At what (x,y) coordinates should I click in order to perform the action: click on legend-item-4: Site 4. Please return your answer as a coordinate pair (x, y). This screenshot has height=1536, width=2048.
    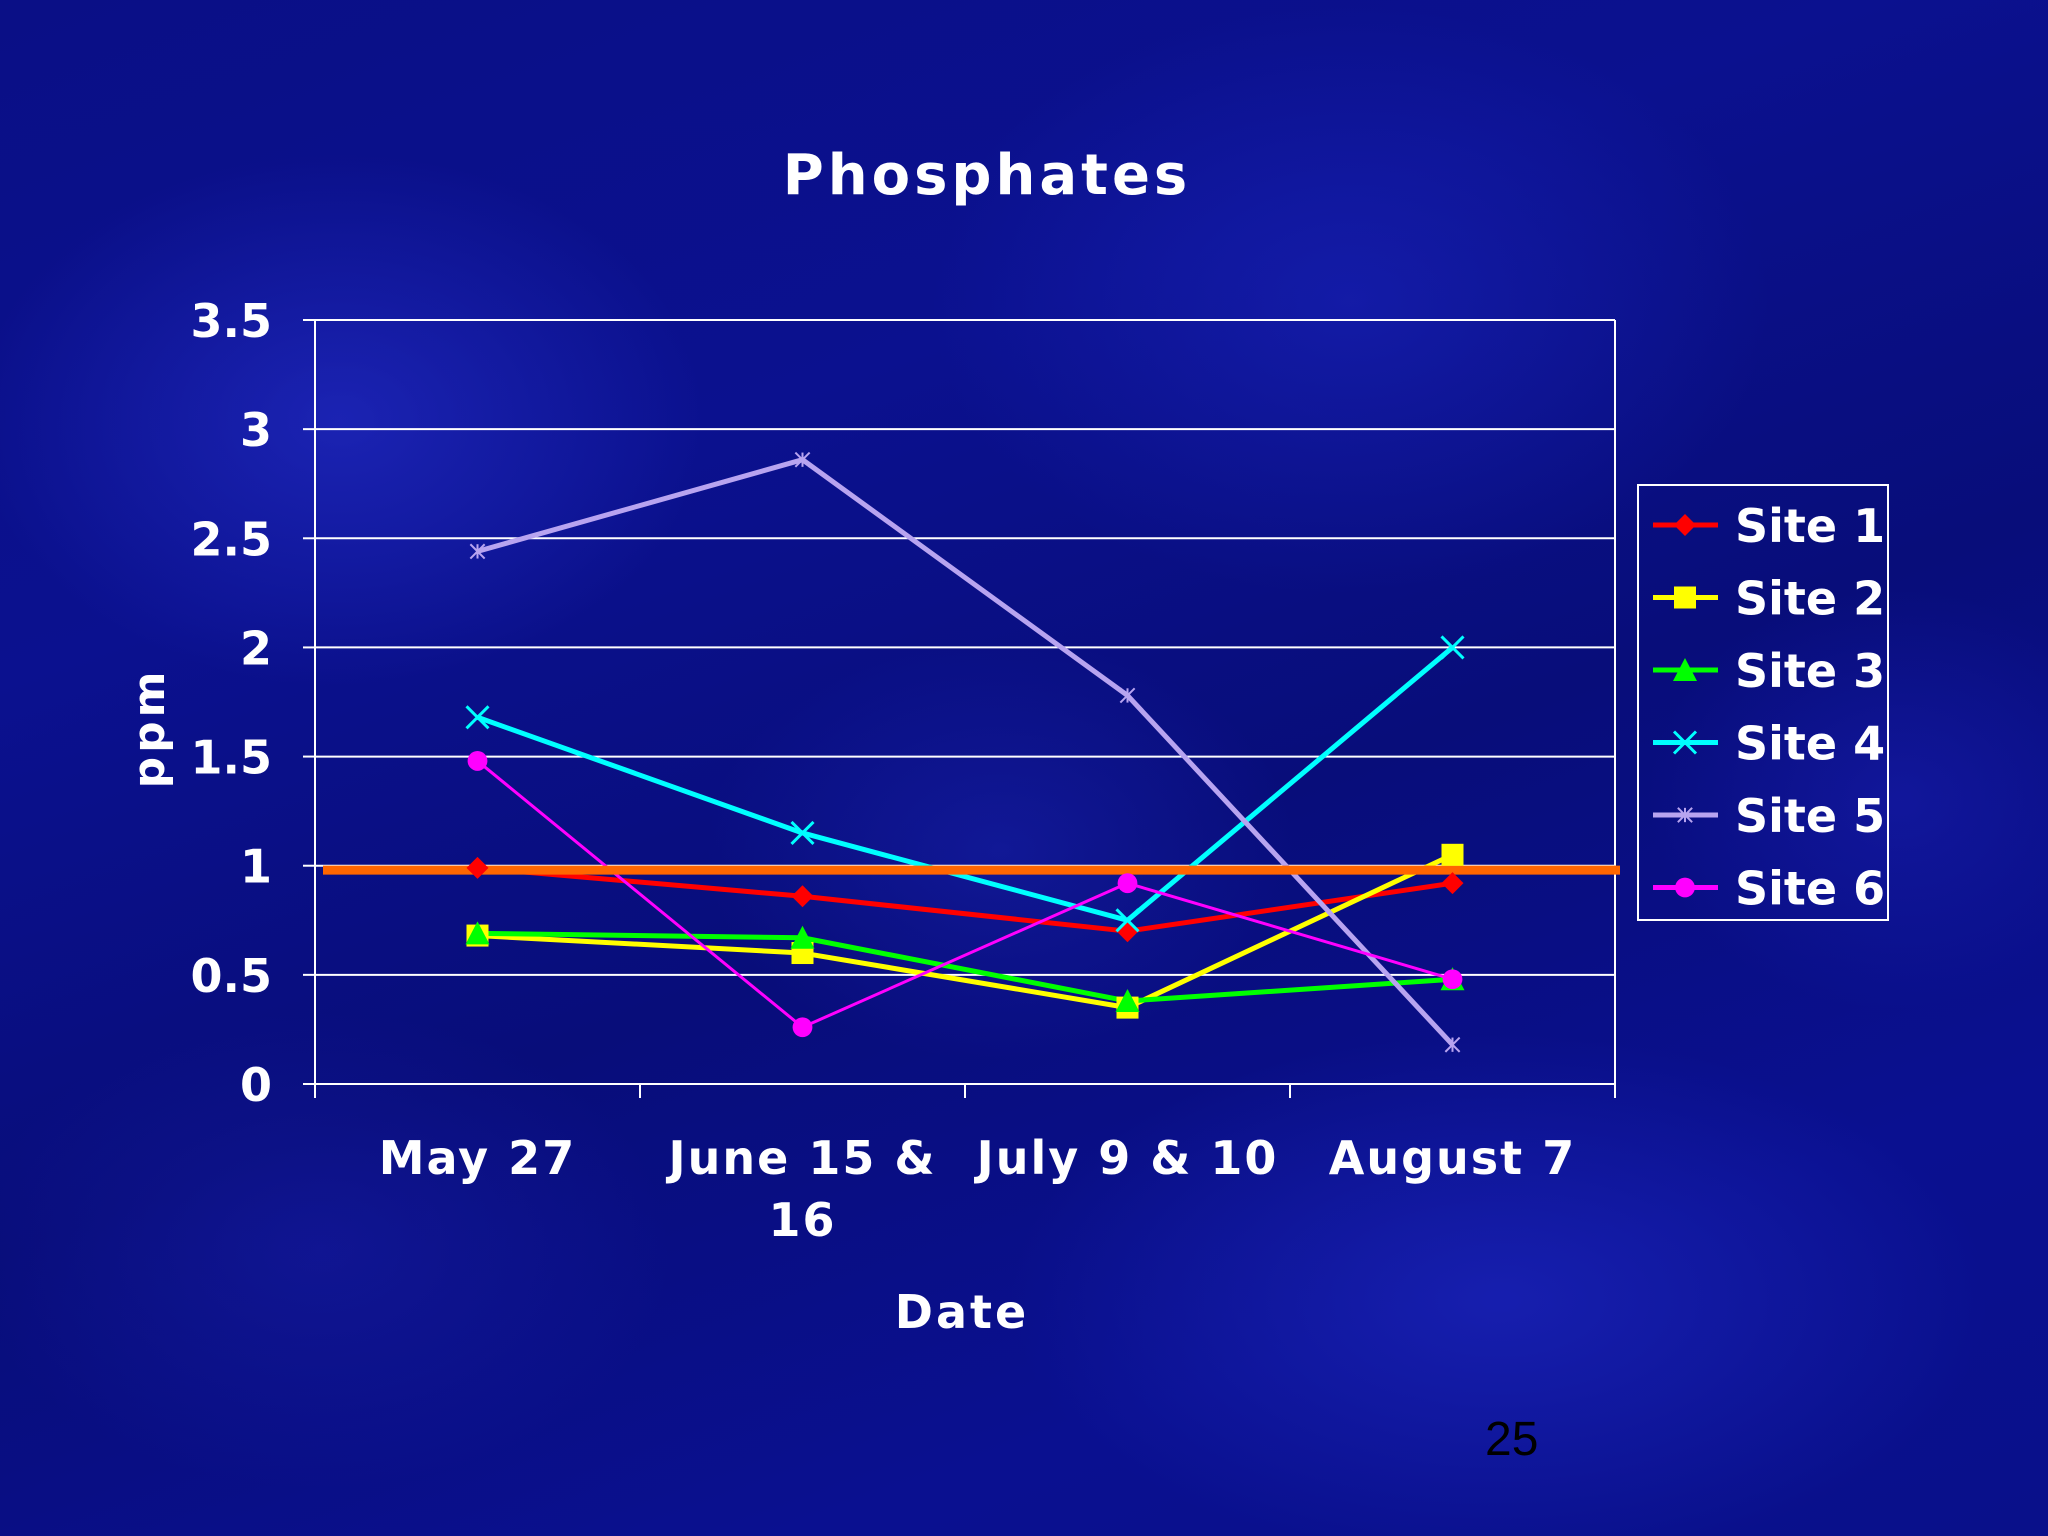
    Looking at the image, I should click on (1769, 744).